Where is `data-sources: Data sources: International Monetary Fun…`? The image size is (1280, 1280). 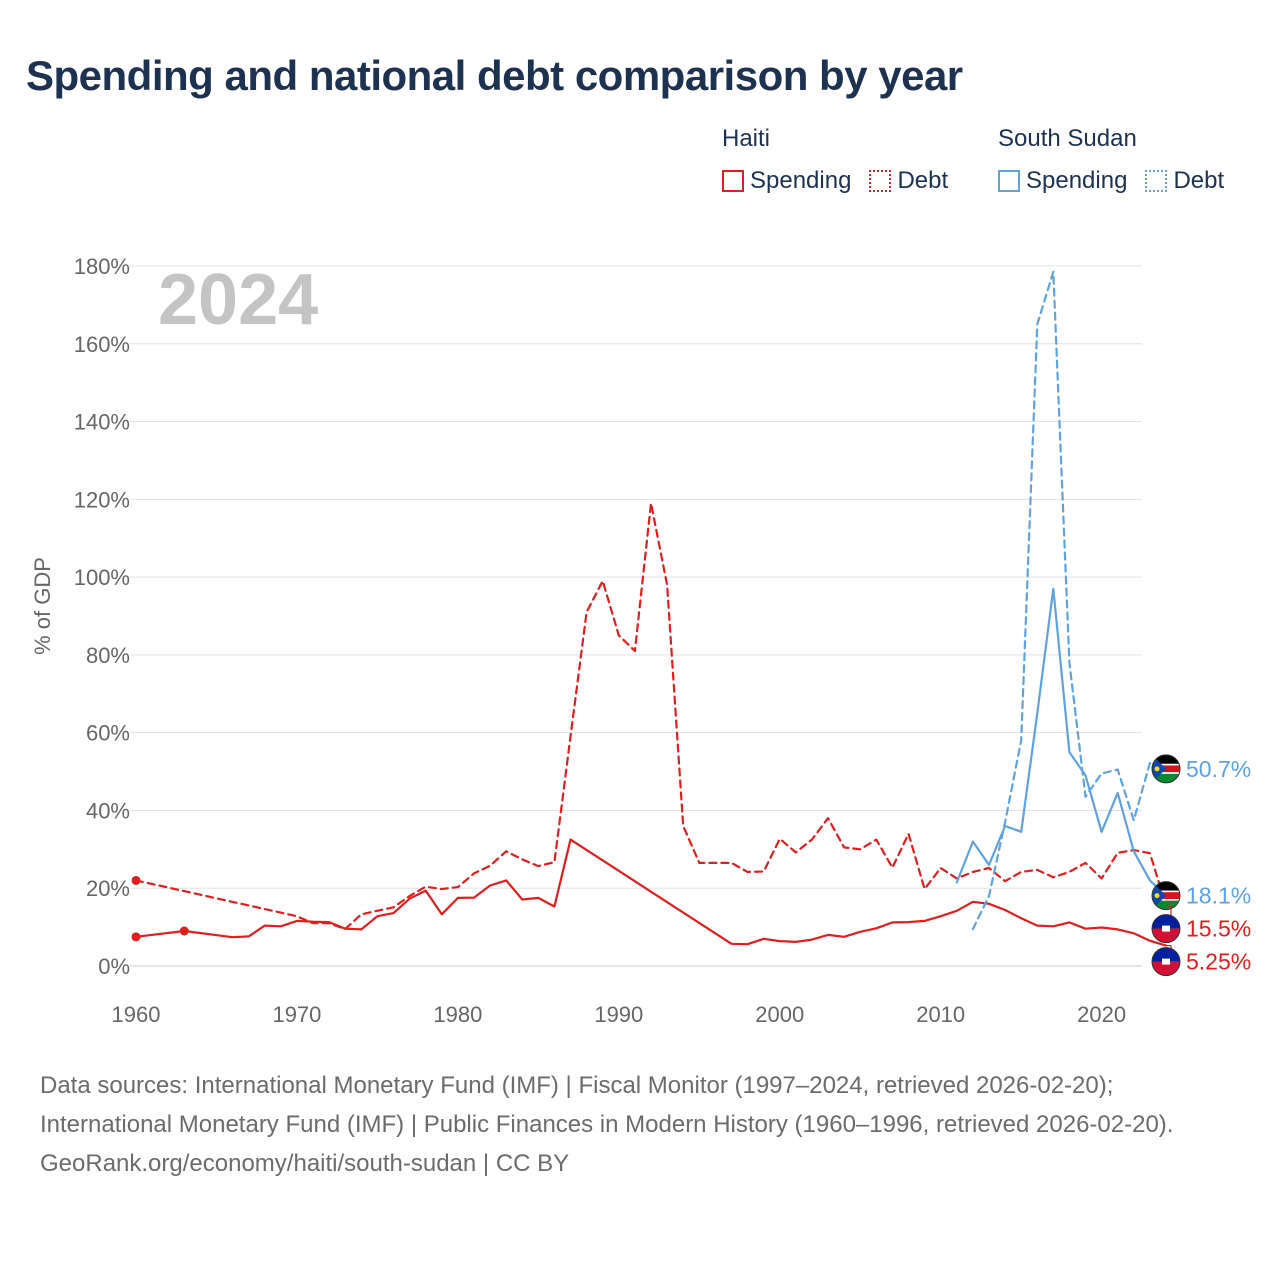
data-sources: Data sources: International Monetary Fun… is located at coordinates (607, 1105).